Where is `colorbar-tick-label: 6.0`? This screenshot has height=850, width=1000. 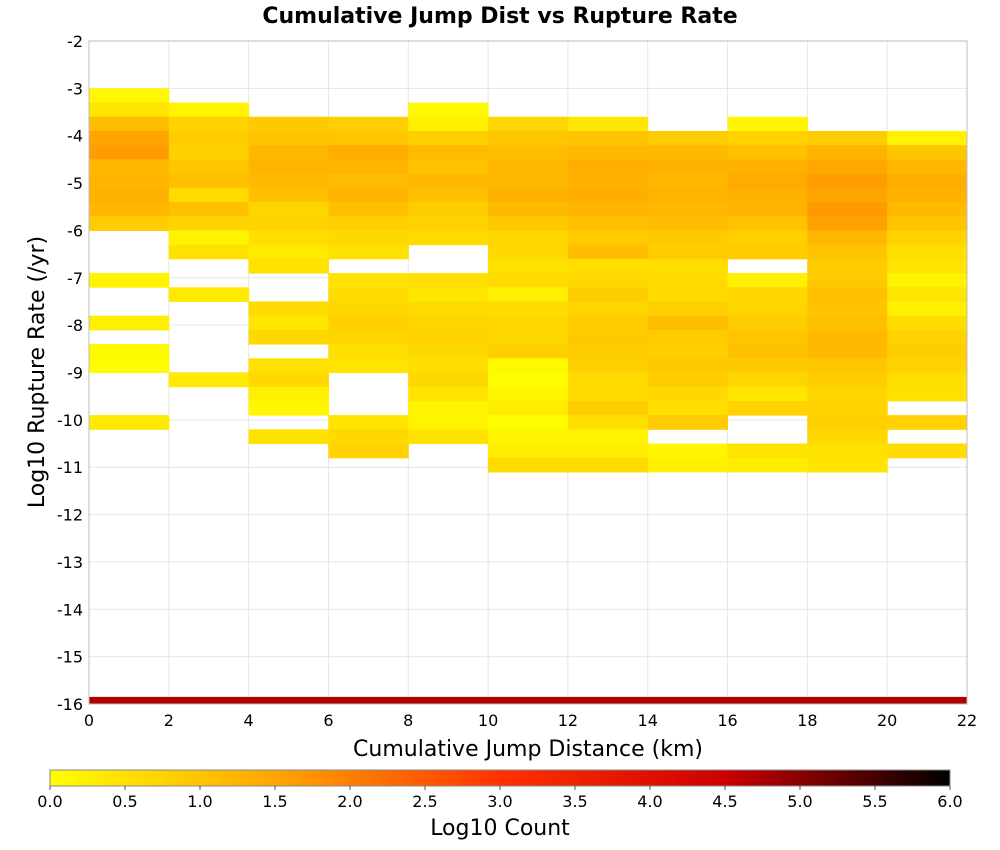 colorbar-tick-label: 6.0 is located at coordinates (949, 801).